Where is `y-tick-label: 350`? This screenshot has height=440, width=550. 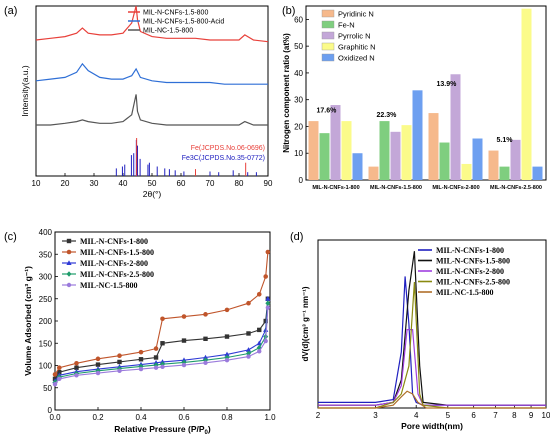
y-tick-label: 350 is located at coordinates (46, 254).